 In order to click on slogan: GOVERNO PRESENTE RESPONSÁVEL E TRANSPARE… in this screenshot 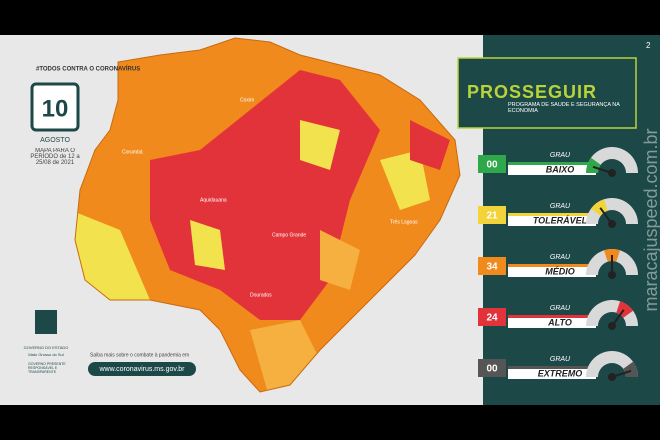, I will do `click(47, 368)`.